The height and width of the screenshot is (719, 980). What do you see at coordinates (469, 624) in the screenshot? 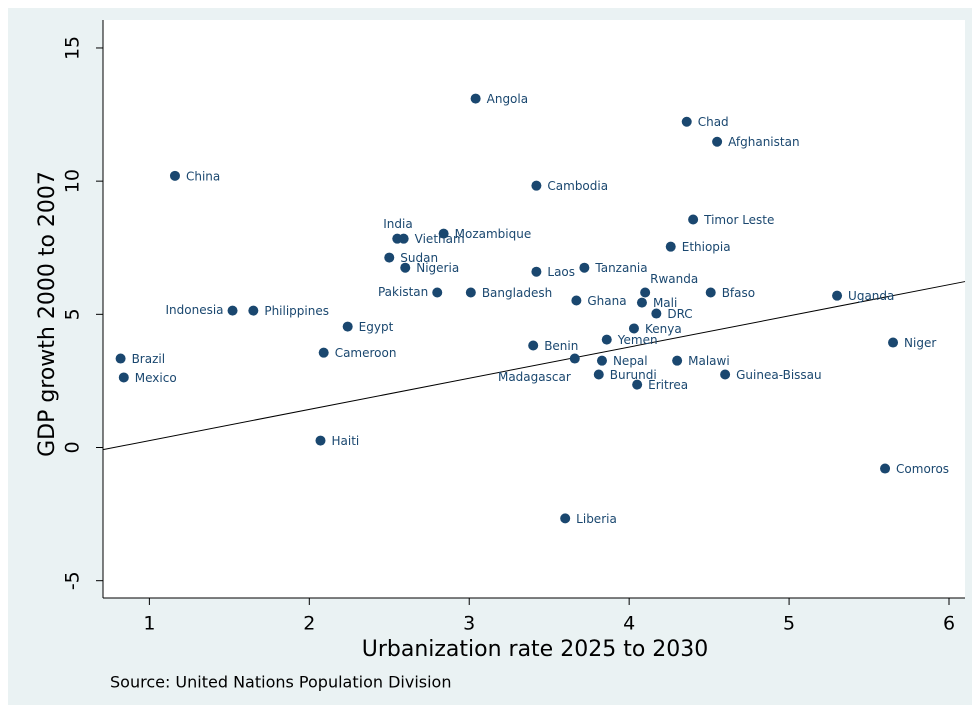
I see `x-tick-label: 3` at bounding box center [469, 624].